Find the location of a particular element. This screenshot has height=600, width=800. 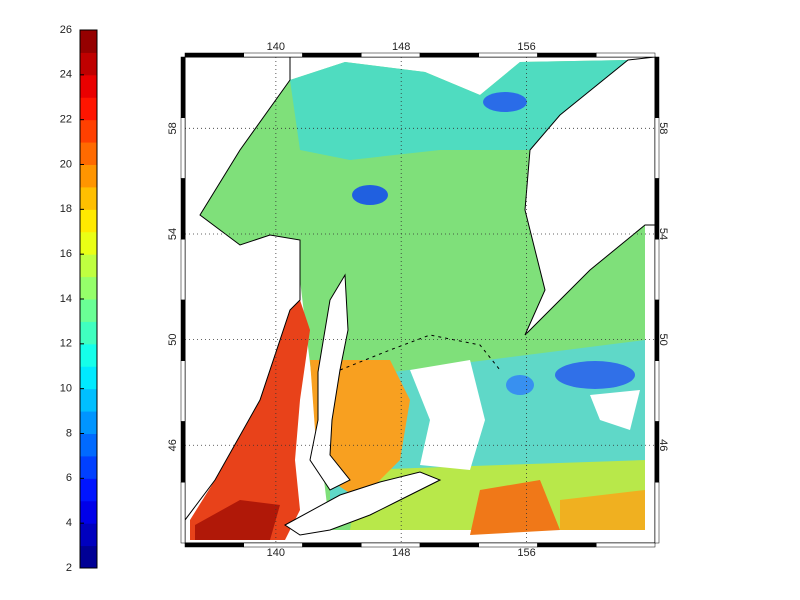

lon-label-top: 140 is located at coordinates (276, 47).